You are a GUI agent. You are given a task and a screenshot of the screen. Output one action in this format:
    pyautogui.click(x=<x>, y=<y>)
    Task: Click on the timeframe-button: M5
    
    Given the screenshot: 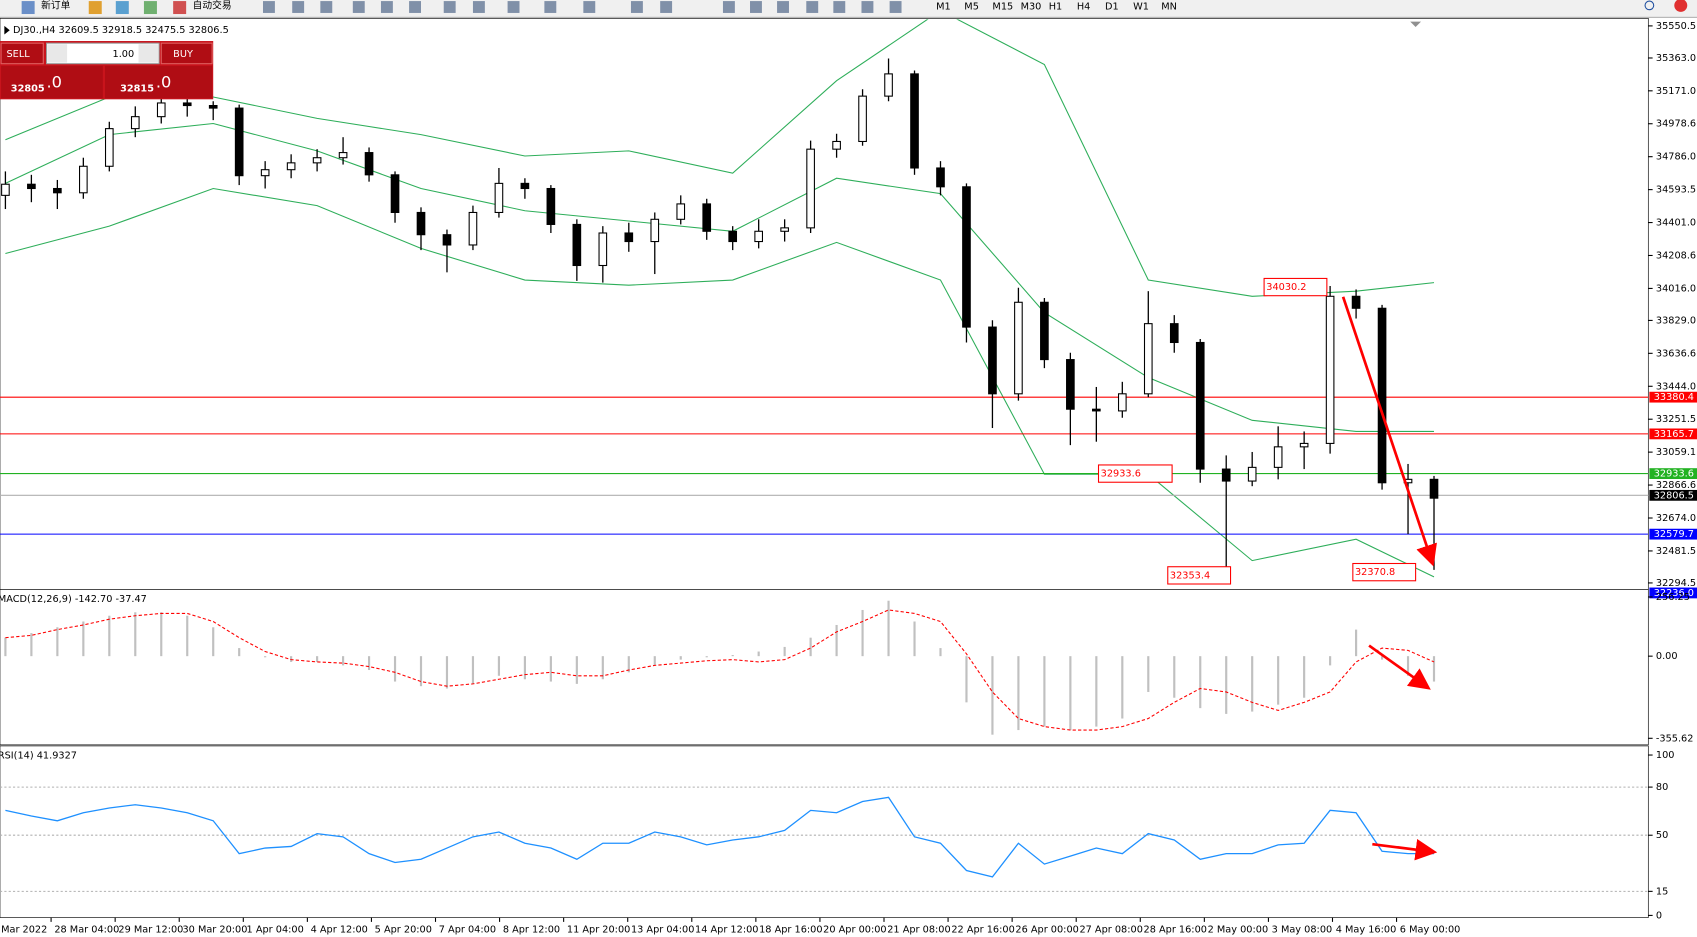 What is the action you would take?
    pyautogui.click(x=971, y=6)
    